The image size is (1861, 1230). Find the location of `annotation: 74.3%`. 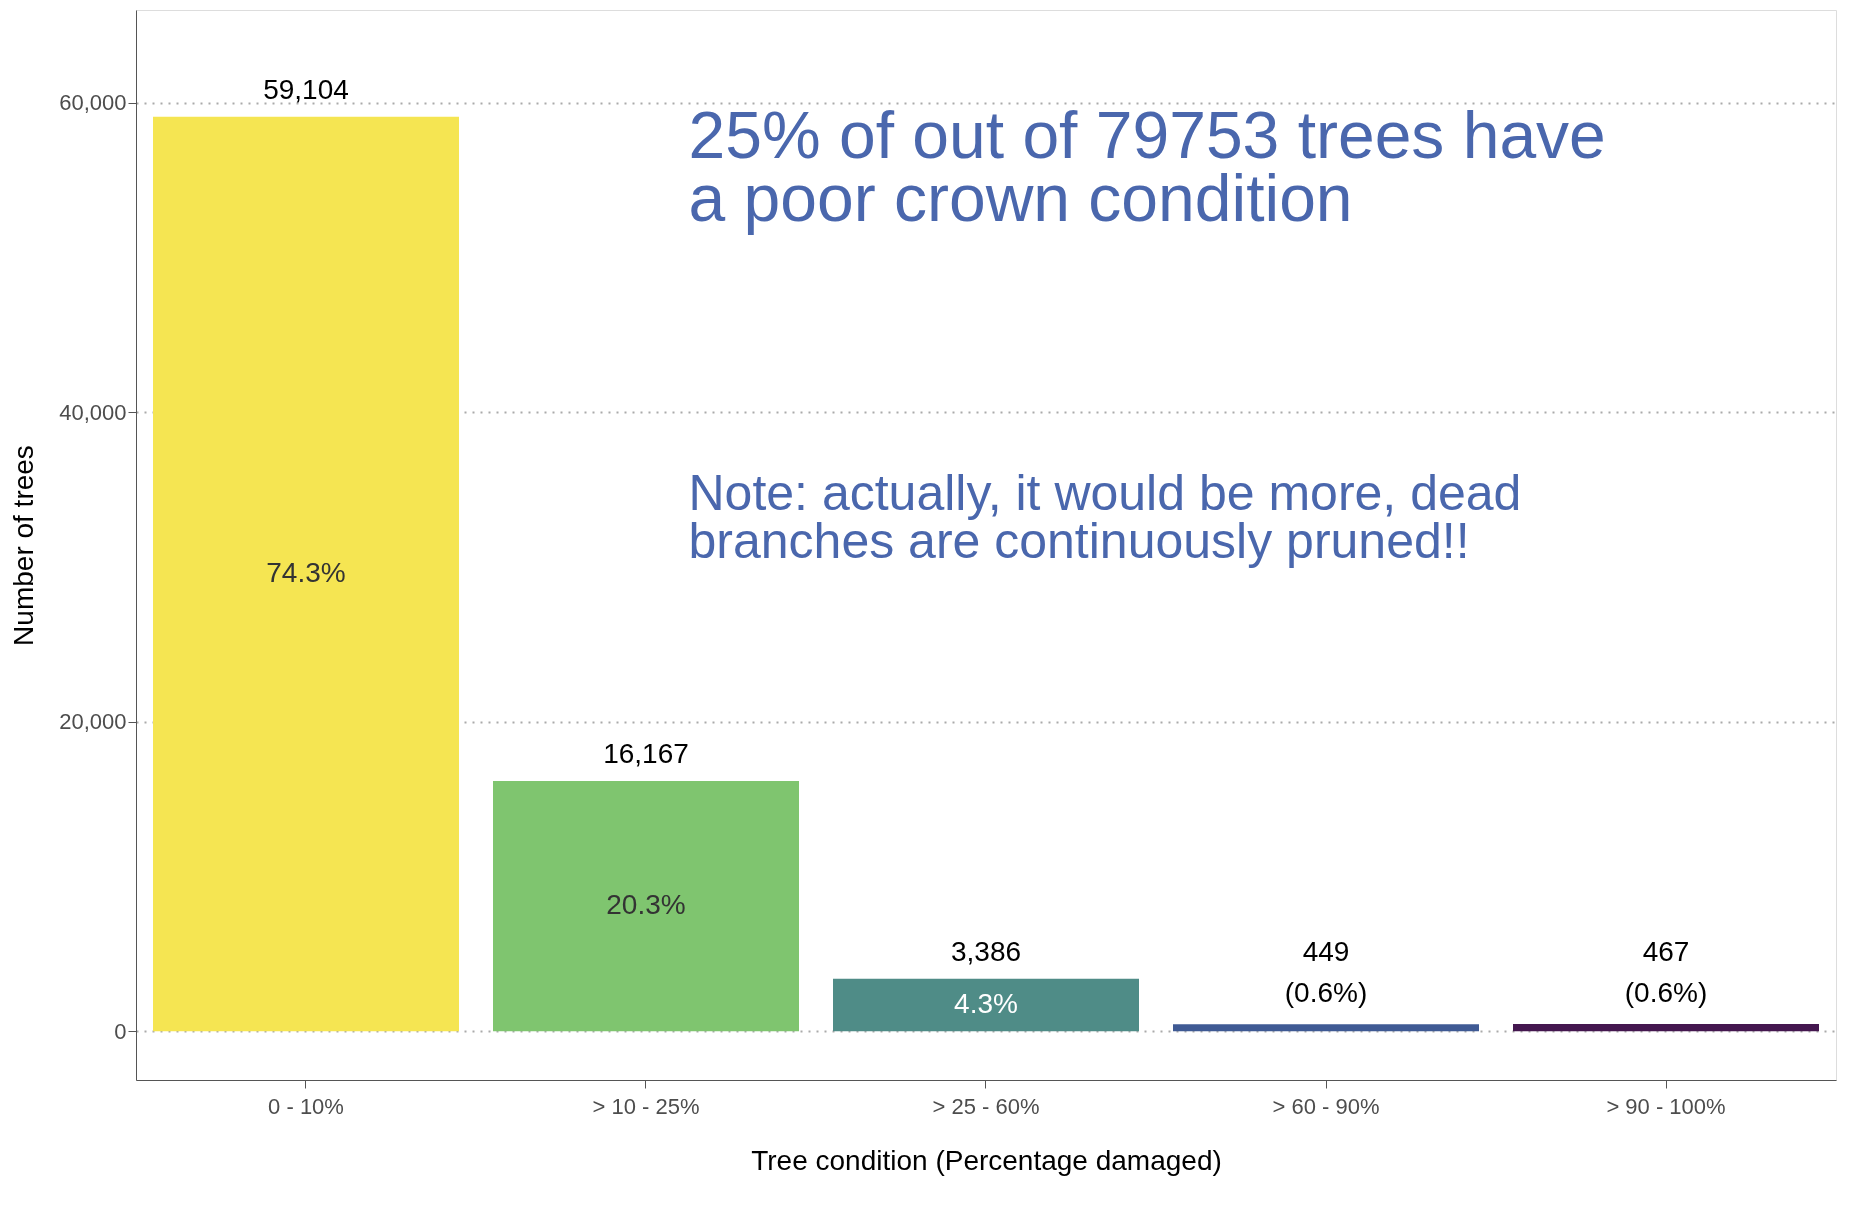

annotation: 74.3% is located at coordinates (306, 572).